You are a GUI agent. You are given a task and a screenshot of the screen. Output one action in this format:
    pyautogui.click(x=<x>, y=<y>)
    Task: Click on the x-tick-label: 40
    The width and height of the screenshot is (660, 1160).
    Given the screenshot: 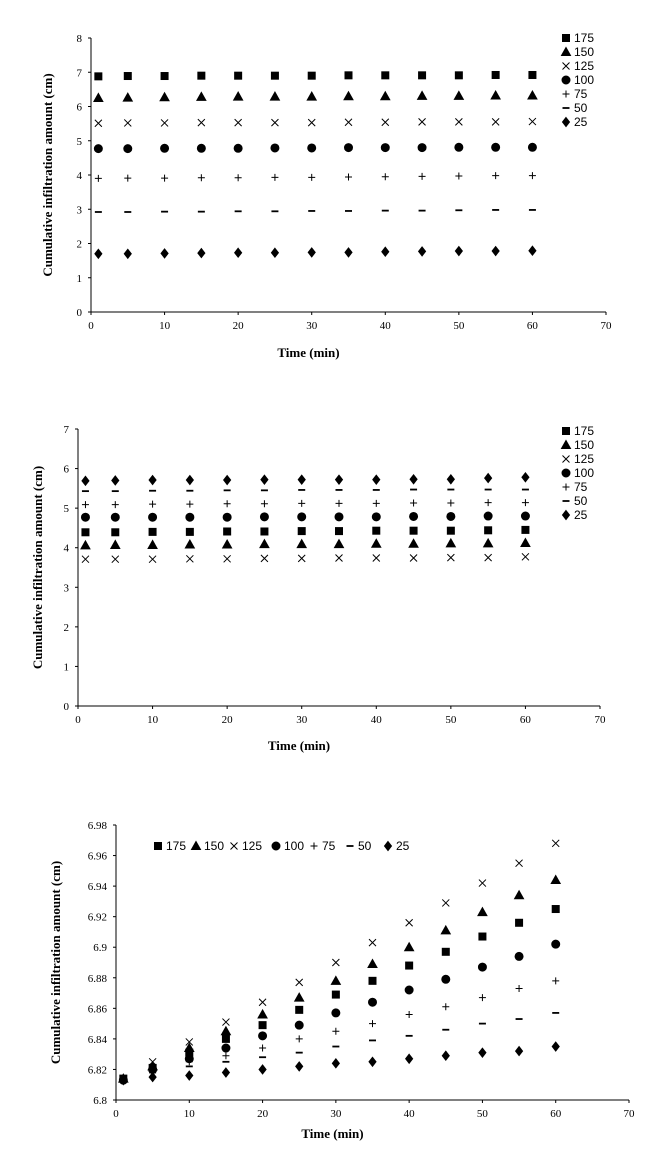 What is the action you would take?
    pyautogui.click(x=386, y=326)
    